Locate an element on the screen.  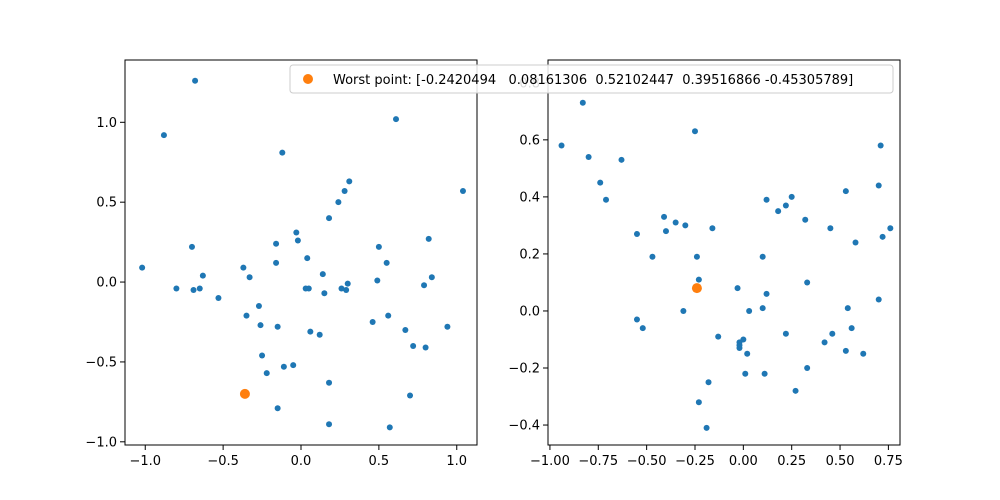
right-x-tick-label: −1.00 is located at coordinates (550, 461).